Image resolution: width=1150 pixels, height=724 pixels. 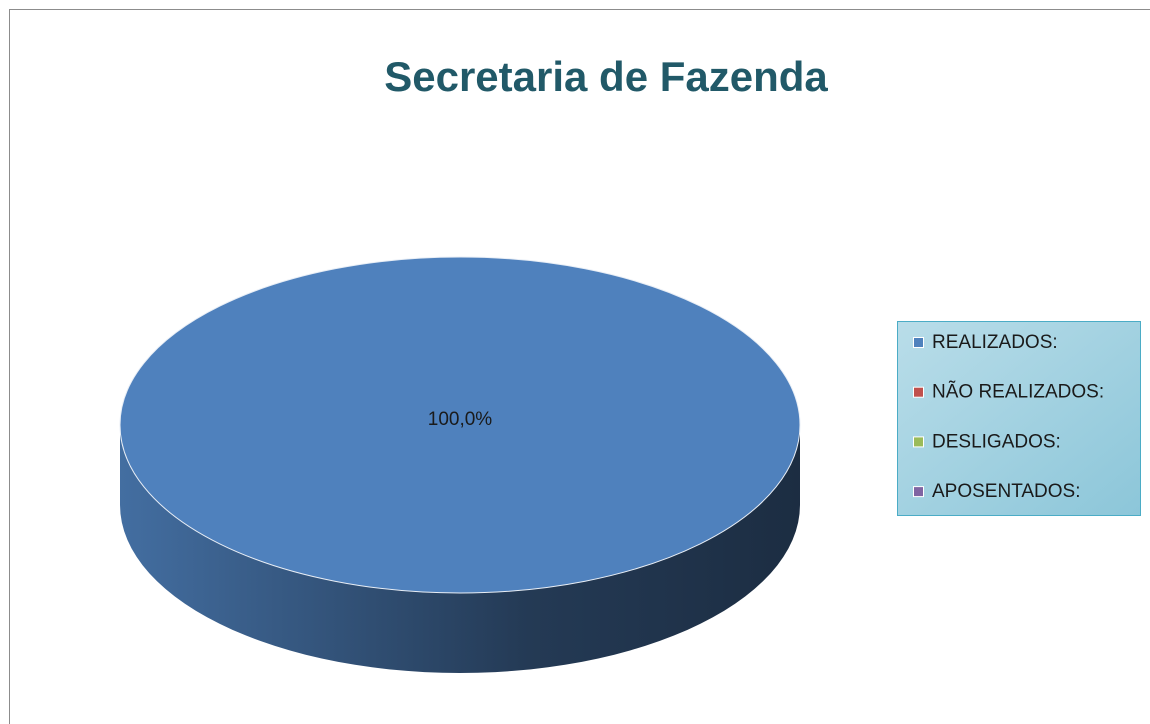 I want to click on chart-title: Secretaria de Fazenda, so click(x=606, y=76).